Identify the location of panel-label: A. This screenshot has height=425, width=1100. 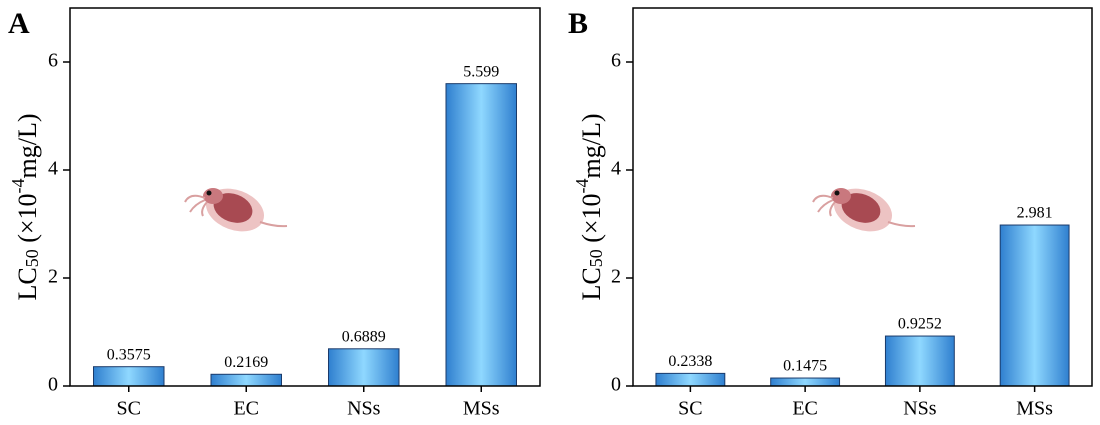
(19, 23).